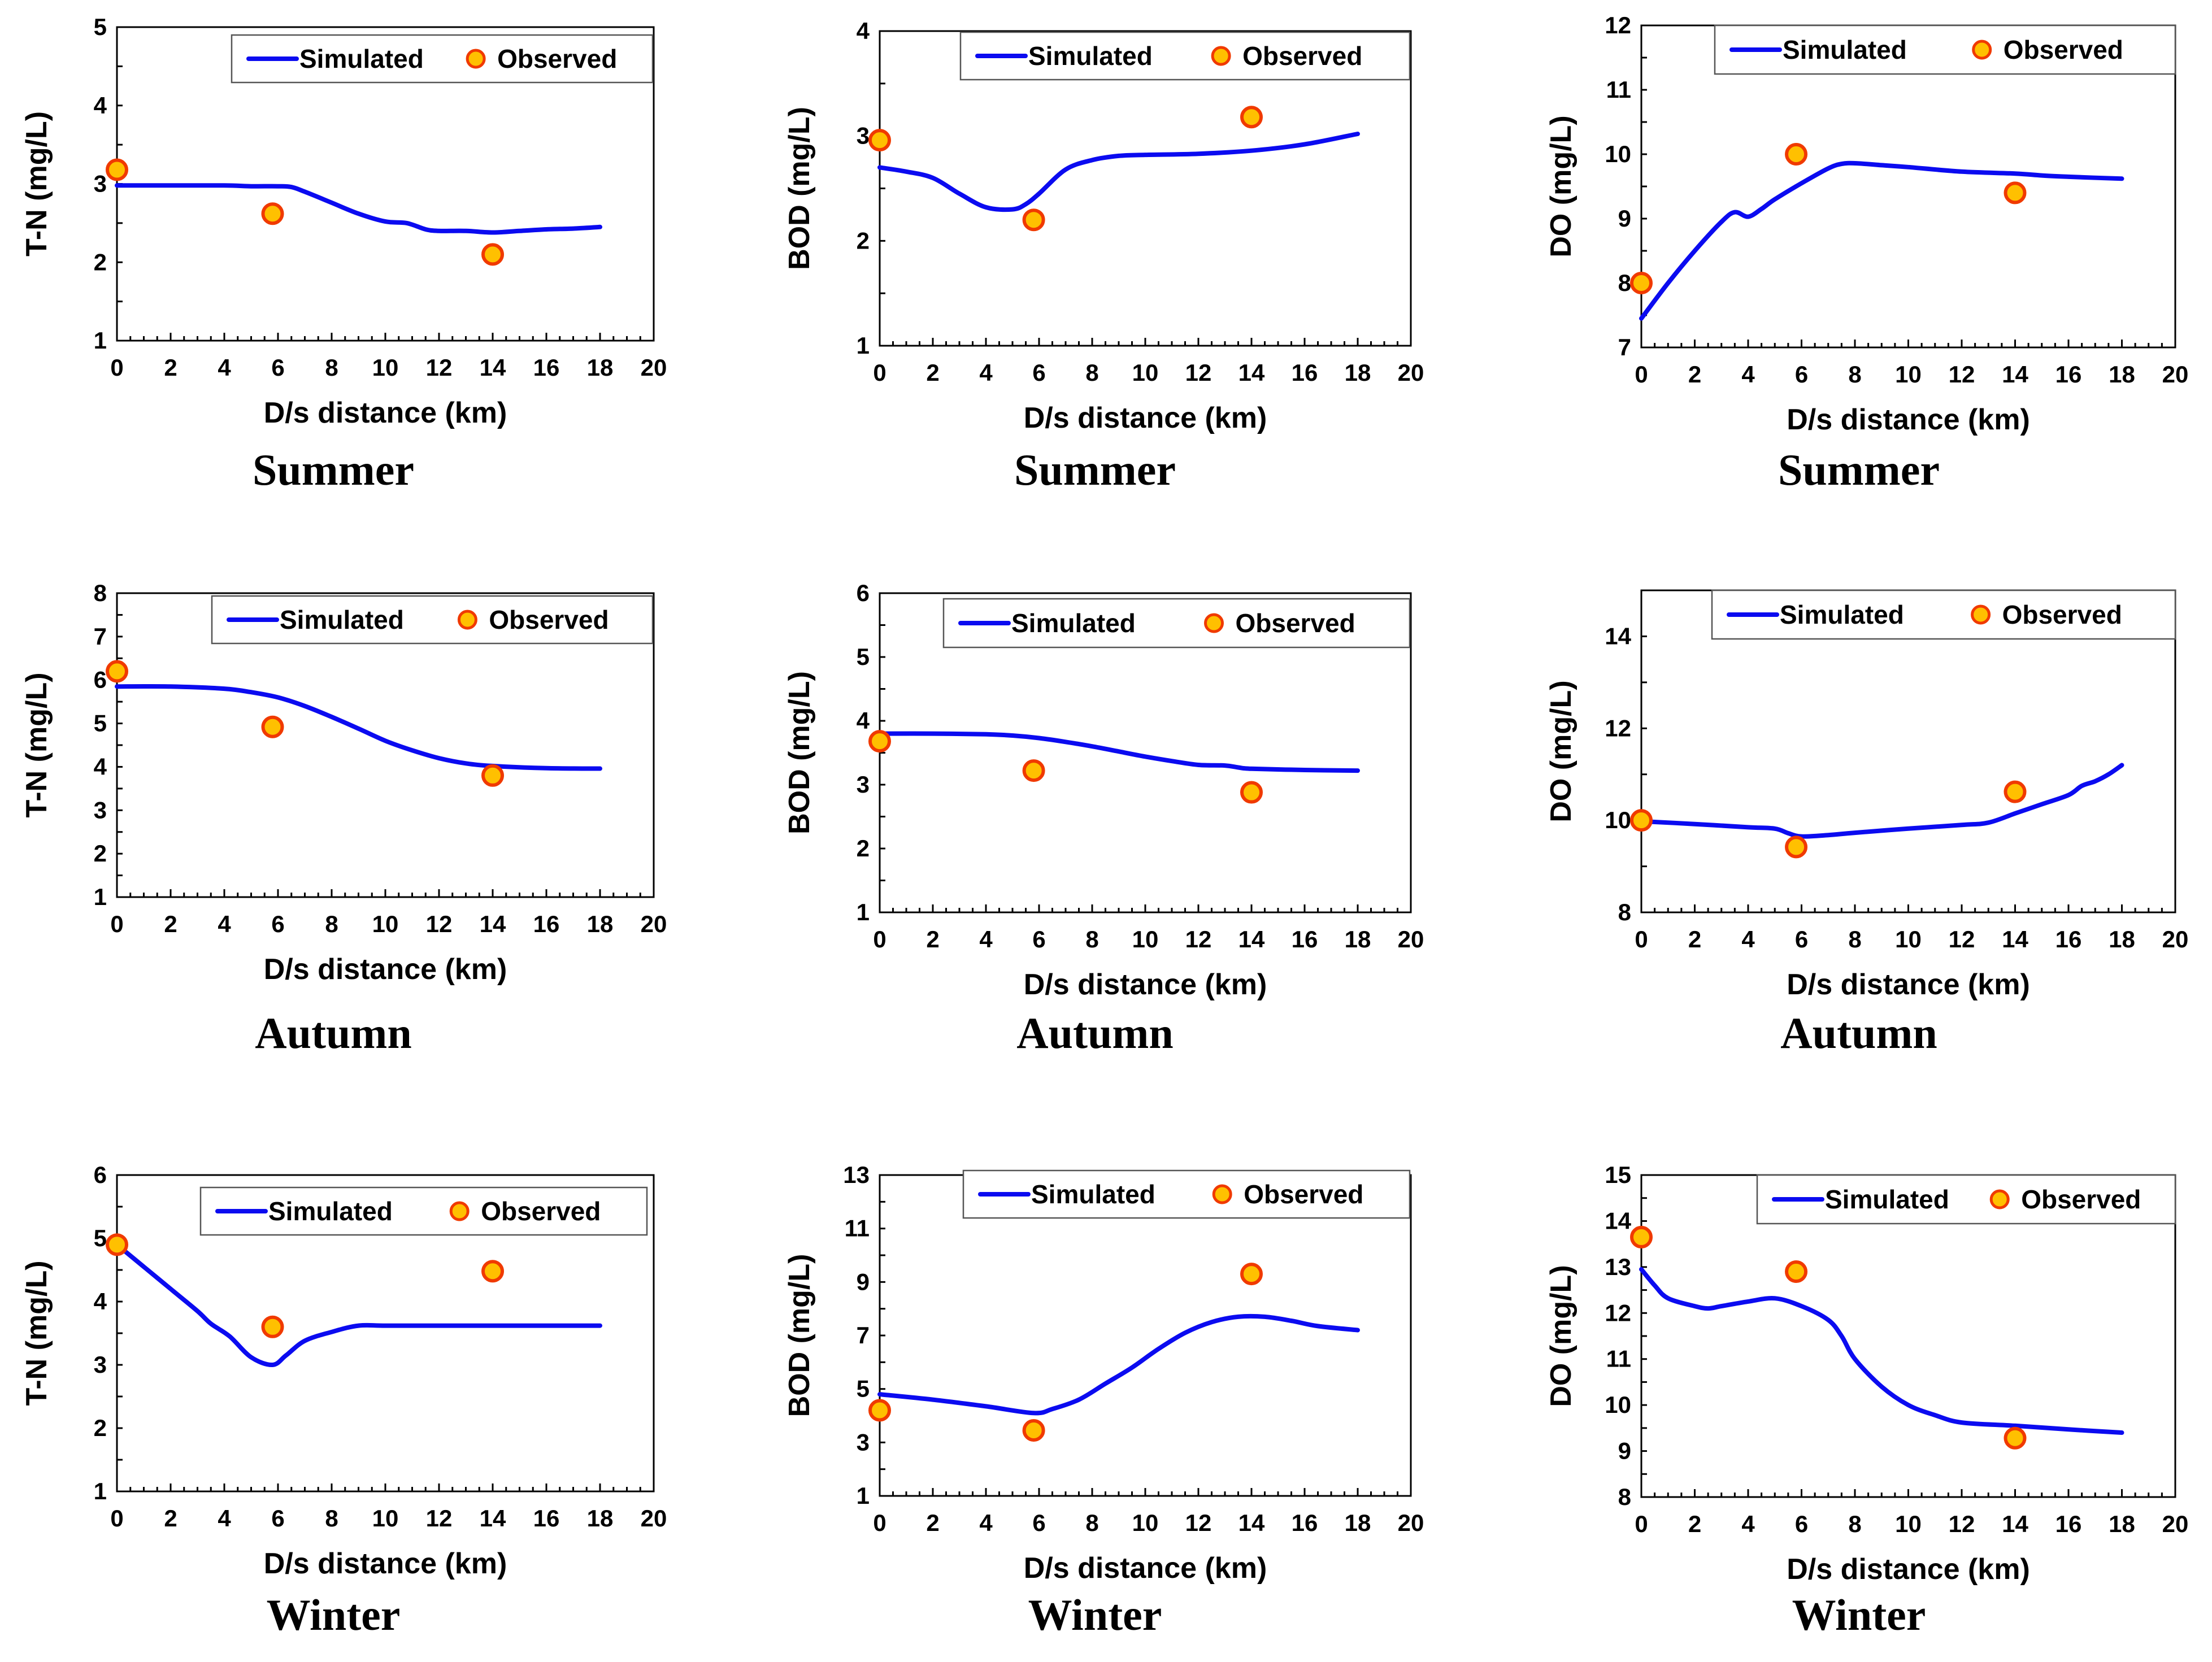  Describe the element at coordinates (863, 593) in the screenshot. I see `y-tick-label: 6` at that location.